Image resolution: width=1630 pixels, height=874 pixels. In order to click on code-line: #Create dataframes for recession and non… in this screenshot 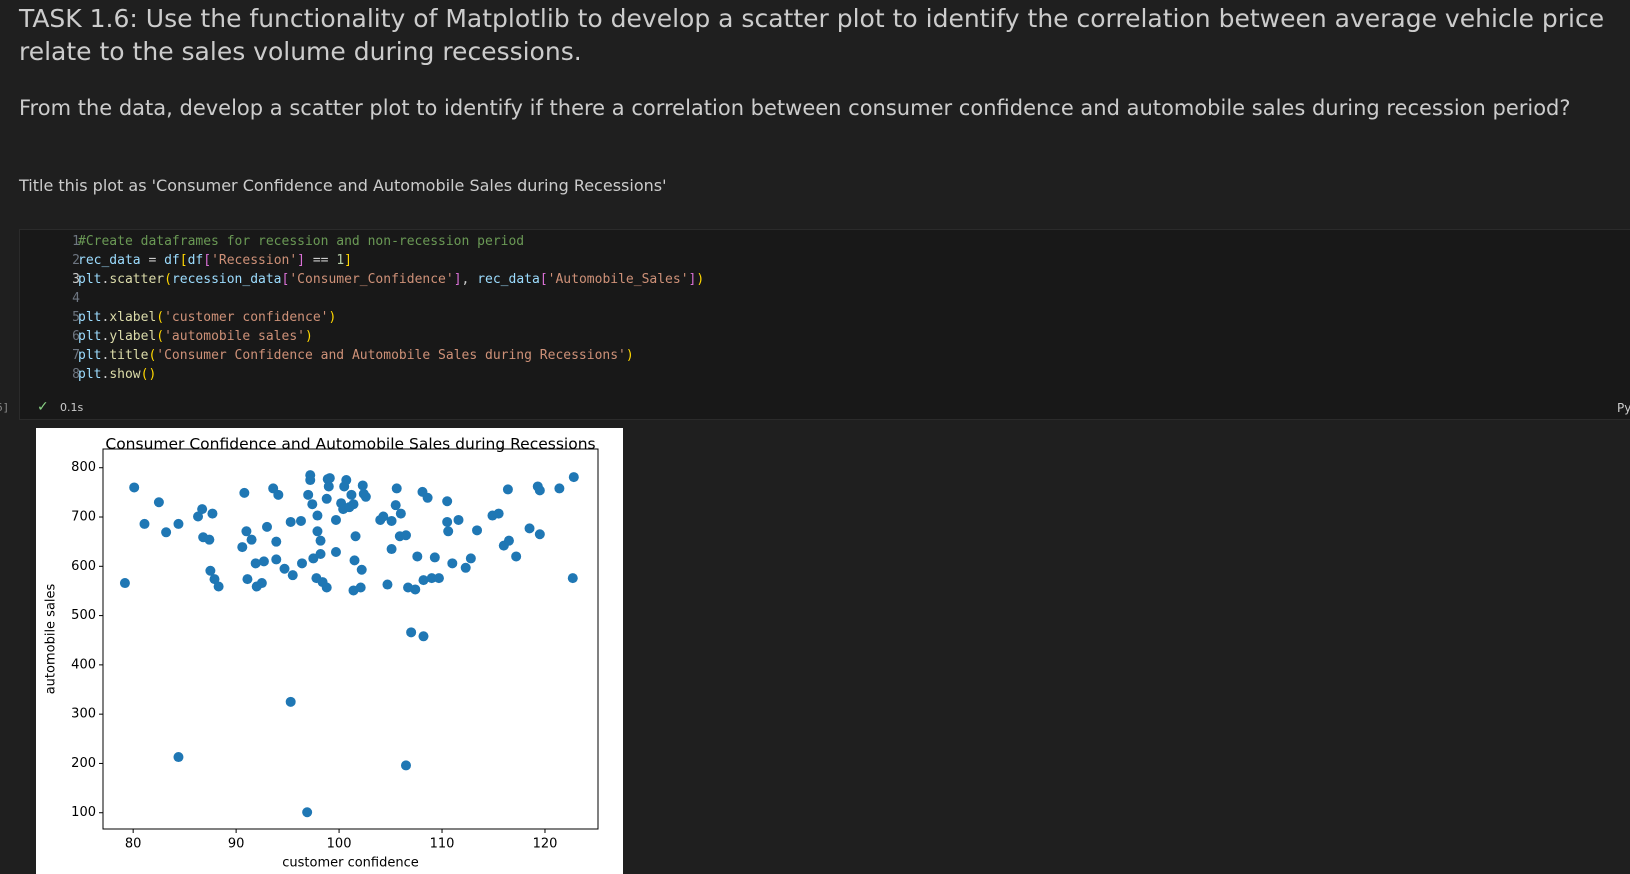, I will do `click(301, 241)`.